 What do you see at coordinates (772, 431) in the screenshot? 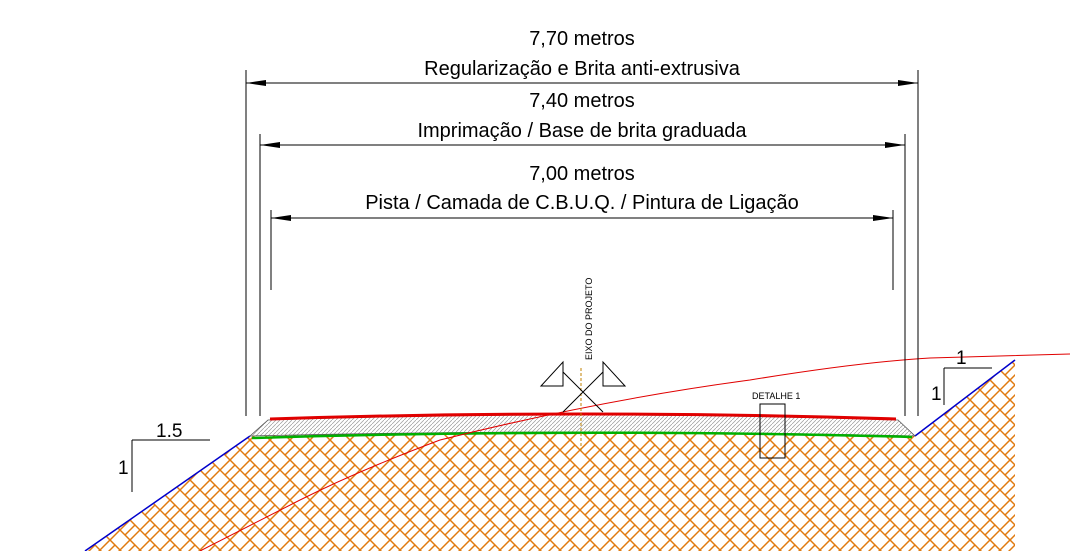
I see `detail-box` at bounding box center [772, 431].